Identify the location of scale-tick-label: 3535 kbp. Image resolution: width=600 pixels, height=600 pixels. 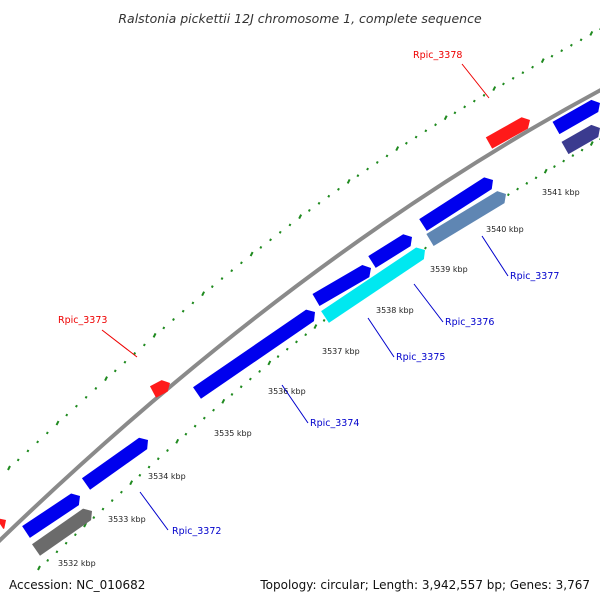
(233, 433).